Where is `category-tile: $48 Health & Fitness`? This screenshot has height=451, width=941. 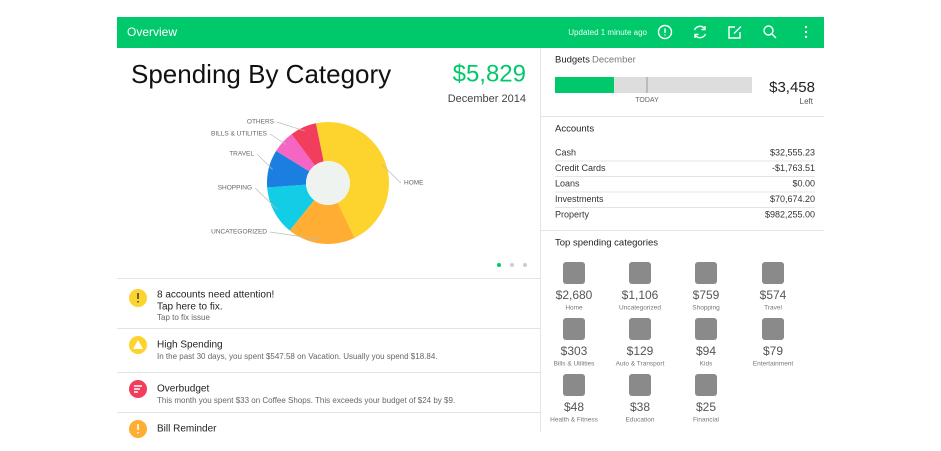 category-tile: $48 Health & Fitness is located at coordinates (574, 399).